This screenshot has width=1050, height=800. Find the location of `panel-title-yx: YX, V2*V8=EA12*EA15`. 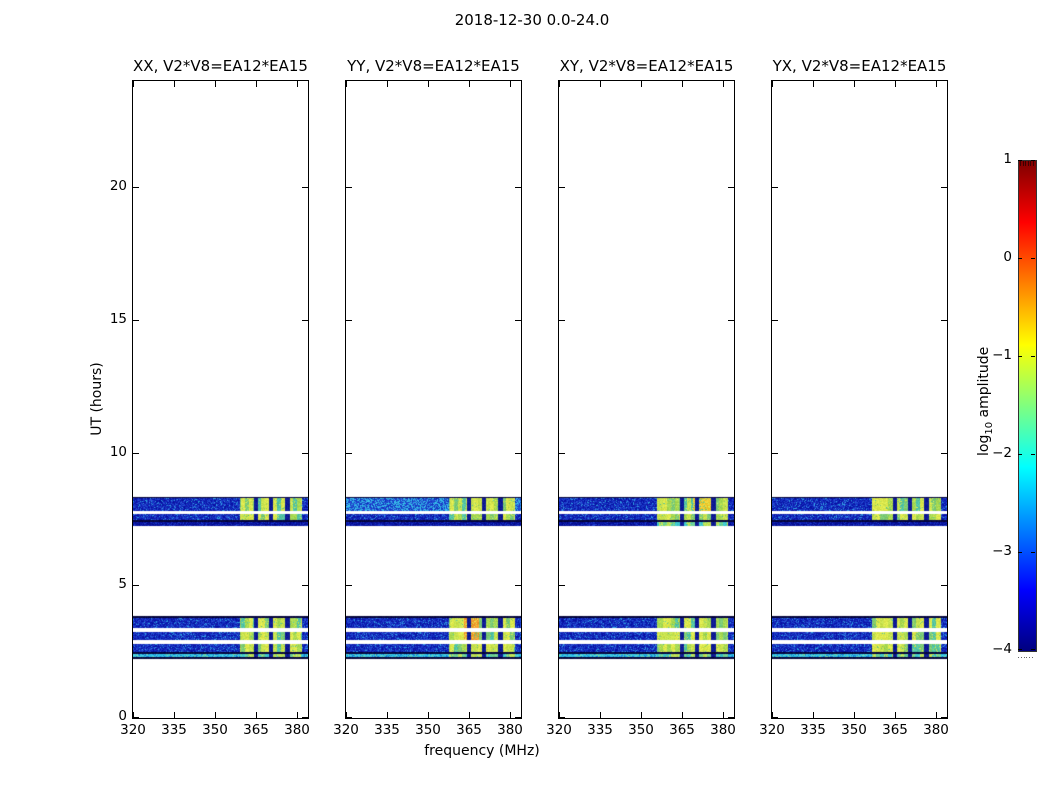

panel-title-yx: YX, V2*V8=EA12*EA15 is located at coordinates (859, 66).